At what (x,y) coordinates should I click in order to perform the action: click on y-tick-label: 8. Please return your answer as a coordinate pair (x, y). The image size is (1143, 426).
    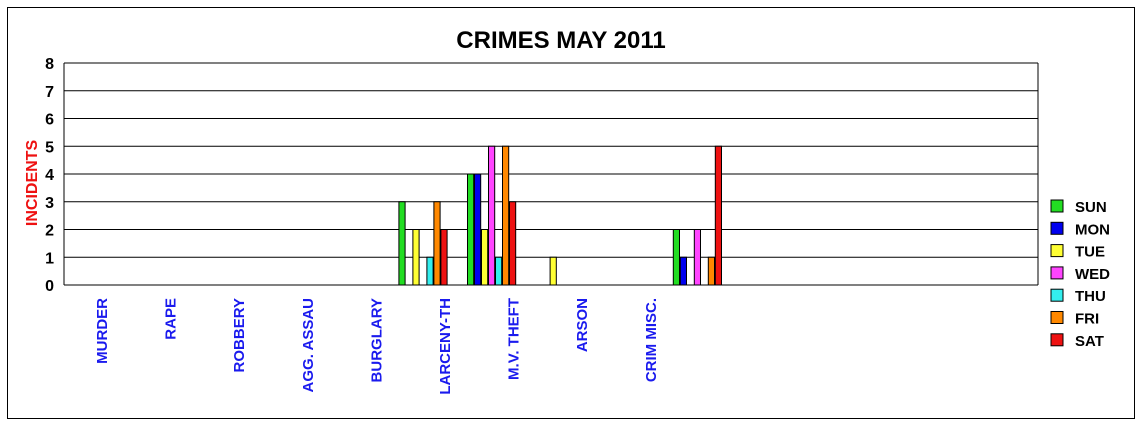
    Looking at the image, I should click on (49, 64).